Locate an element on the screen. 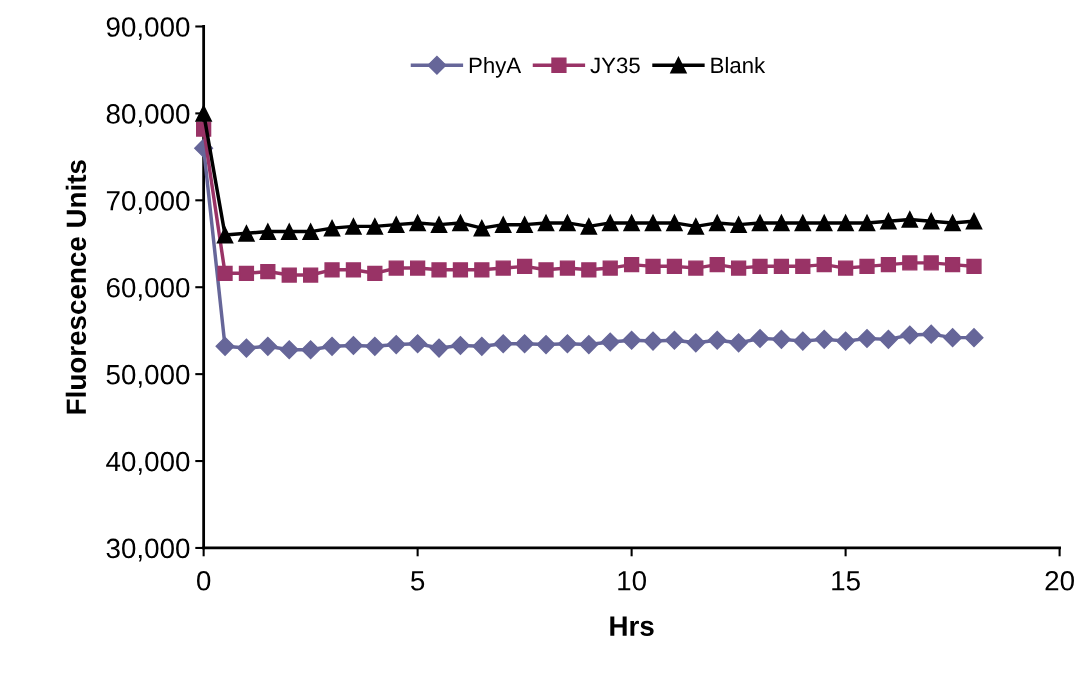 This screenshot has height=679, width=1089. y-tick-label: 70,000 is located at coordinates (148, 202).